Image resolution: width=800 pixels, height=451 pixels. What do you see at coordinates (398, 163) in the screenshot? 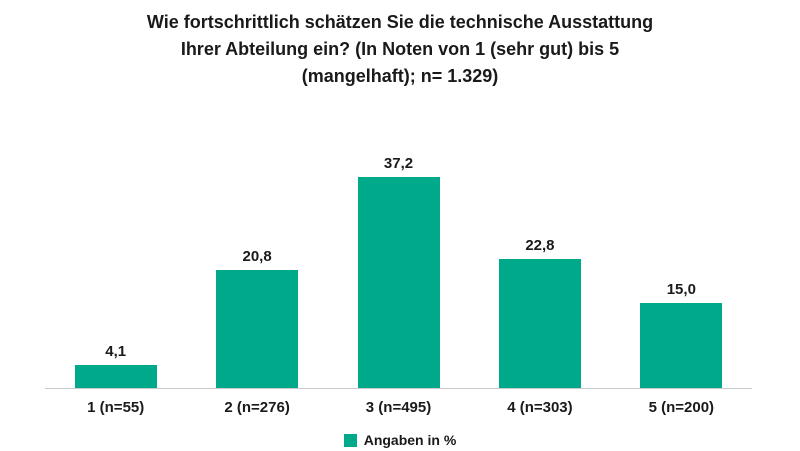
I see `bar-value-label: 37,2` at bounding box center [398, 163].